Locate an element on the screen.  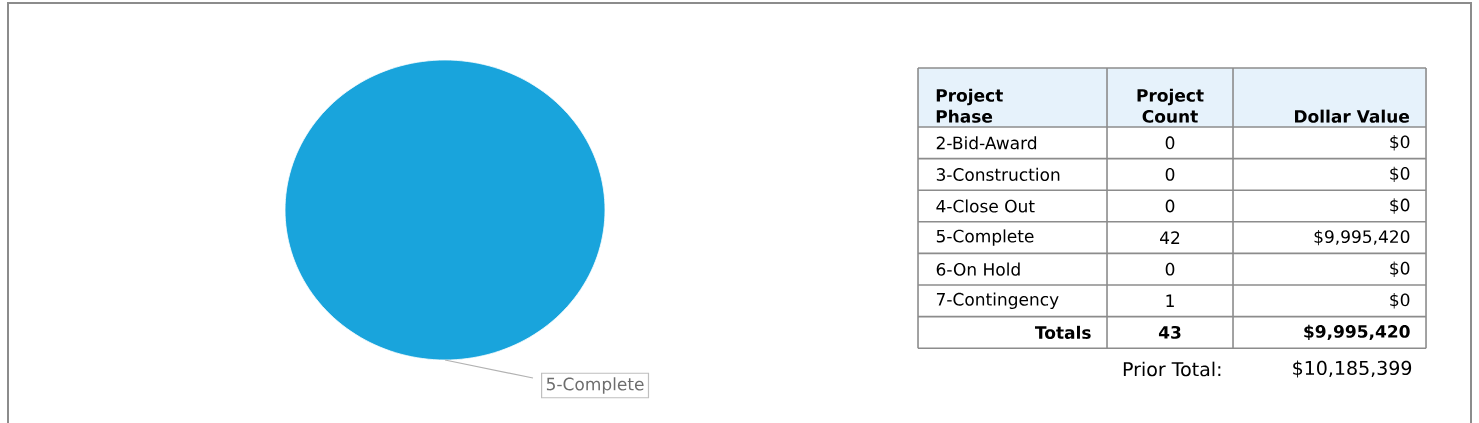
text: Dollar Value is located at coordinates (1352, 116).